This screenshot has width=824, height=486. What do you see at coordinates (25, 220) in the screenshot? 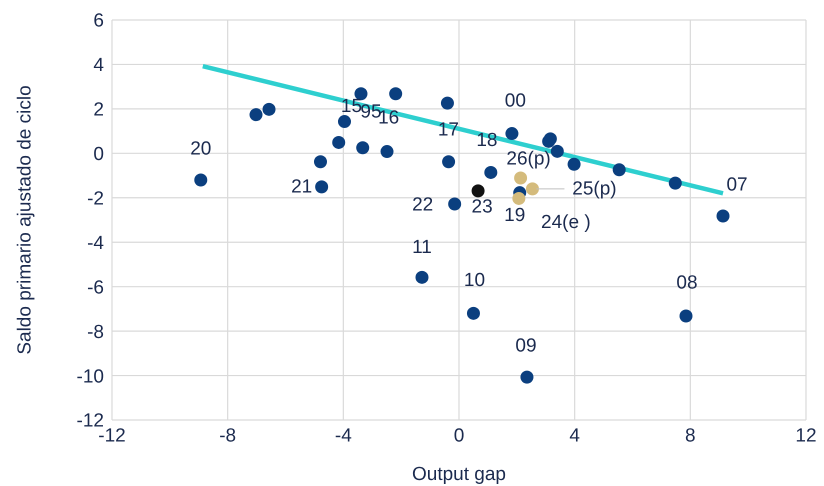
I see `y-axis-title: Saldo primario ajustado de ciclo` at bounding box center [25, 220].